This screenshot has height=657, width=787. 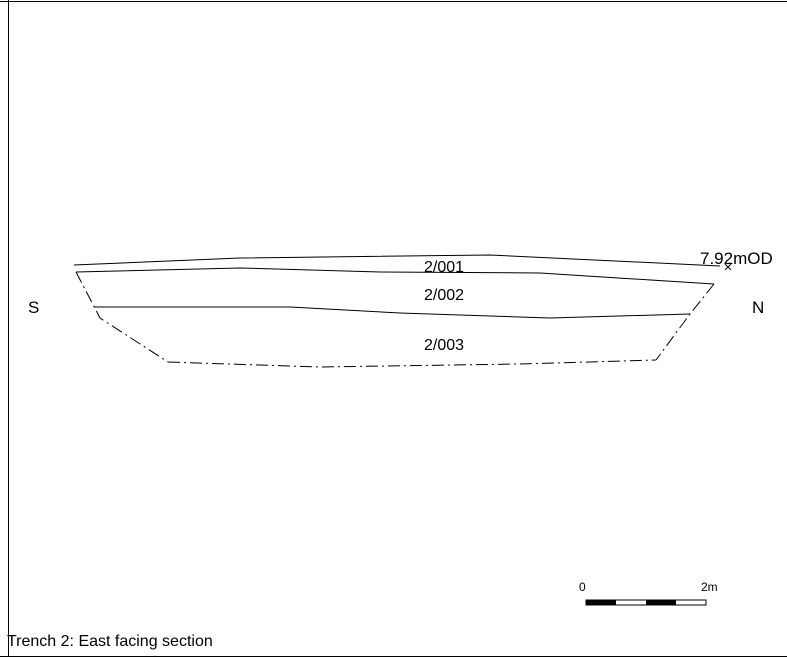 I want to click on datum-label: 7.92mOD, so click(x=736, y=258).